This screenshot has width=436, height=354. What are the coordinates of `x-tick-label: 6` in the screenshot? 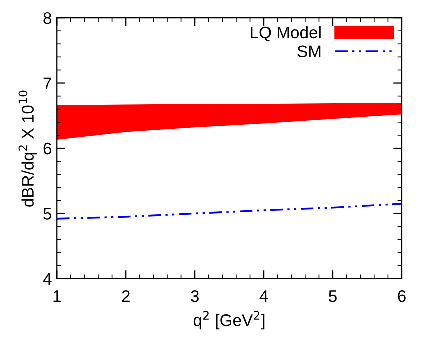 It's located at (402, 296).